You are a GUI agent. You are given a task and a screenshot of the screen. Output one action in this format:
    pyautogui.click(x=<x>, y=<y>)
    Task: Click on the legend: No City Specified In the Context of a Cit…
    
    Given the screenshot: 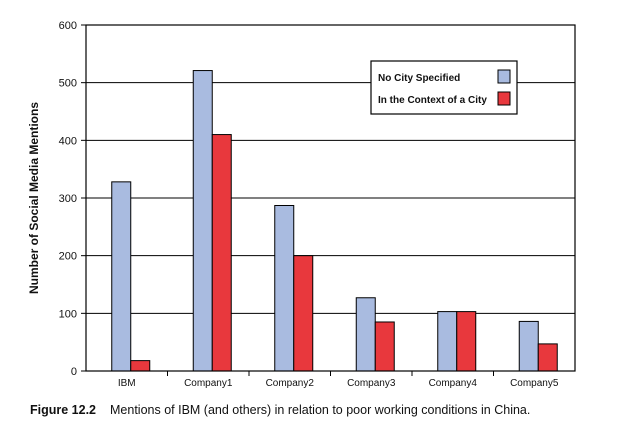 What is the action you would take?
    pyautogui.click(x=444, y=87)
    